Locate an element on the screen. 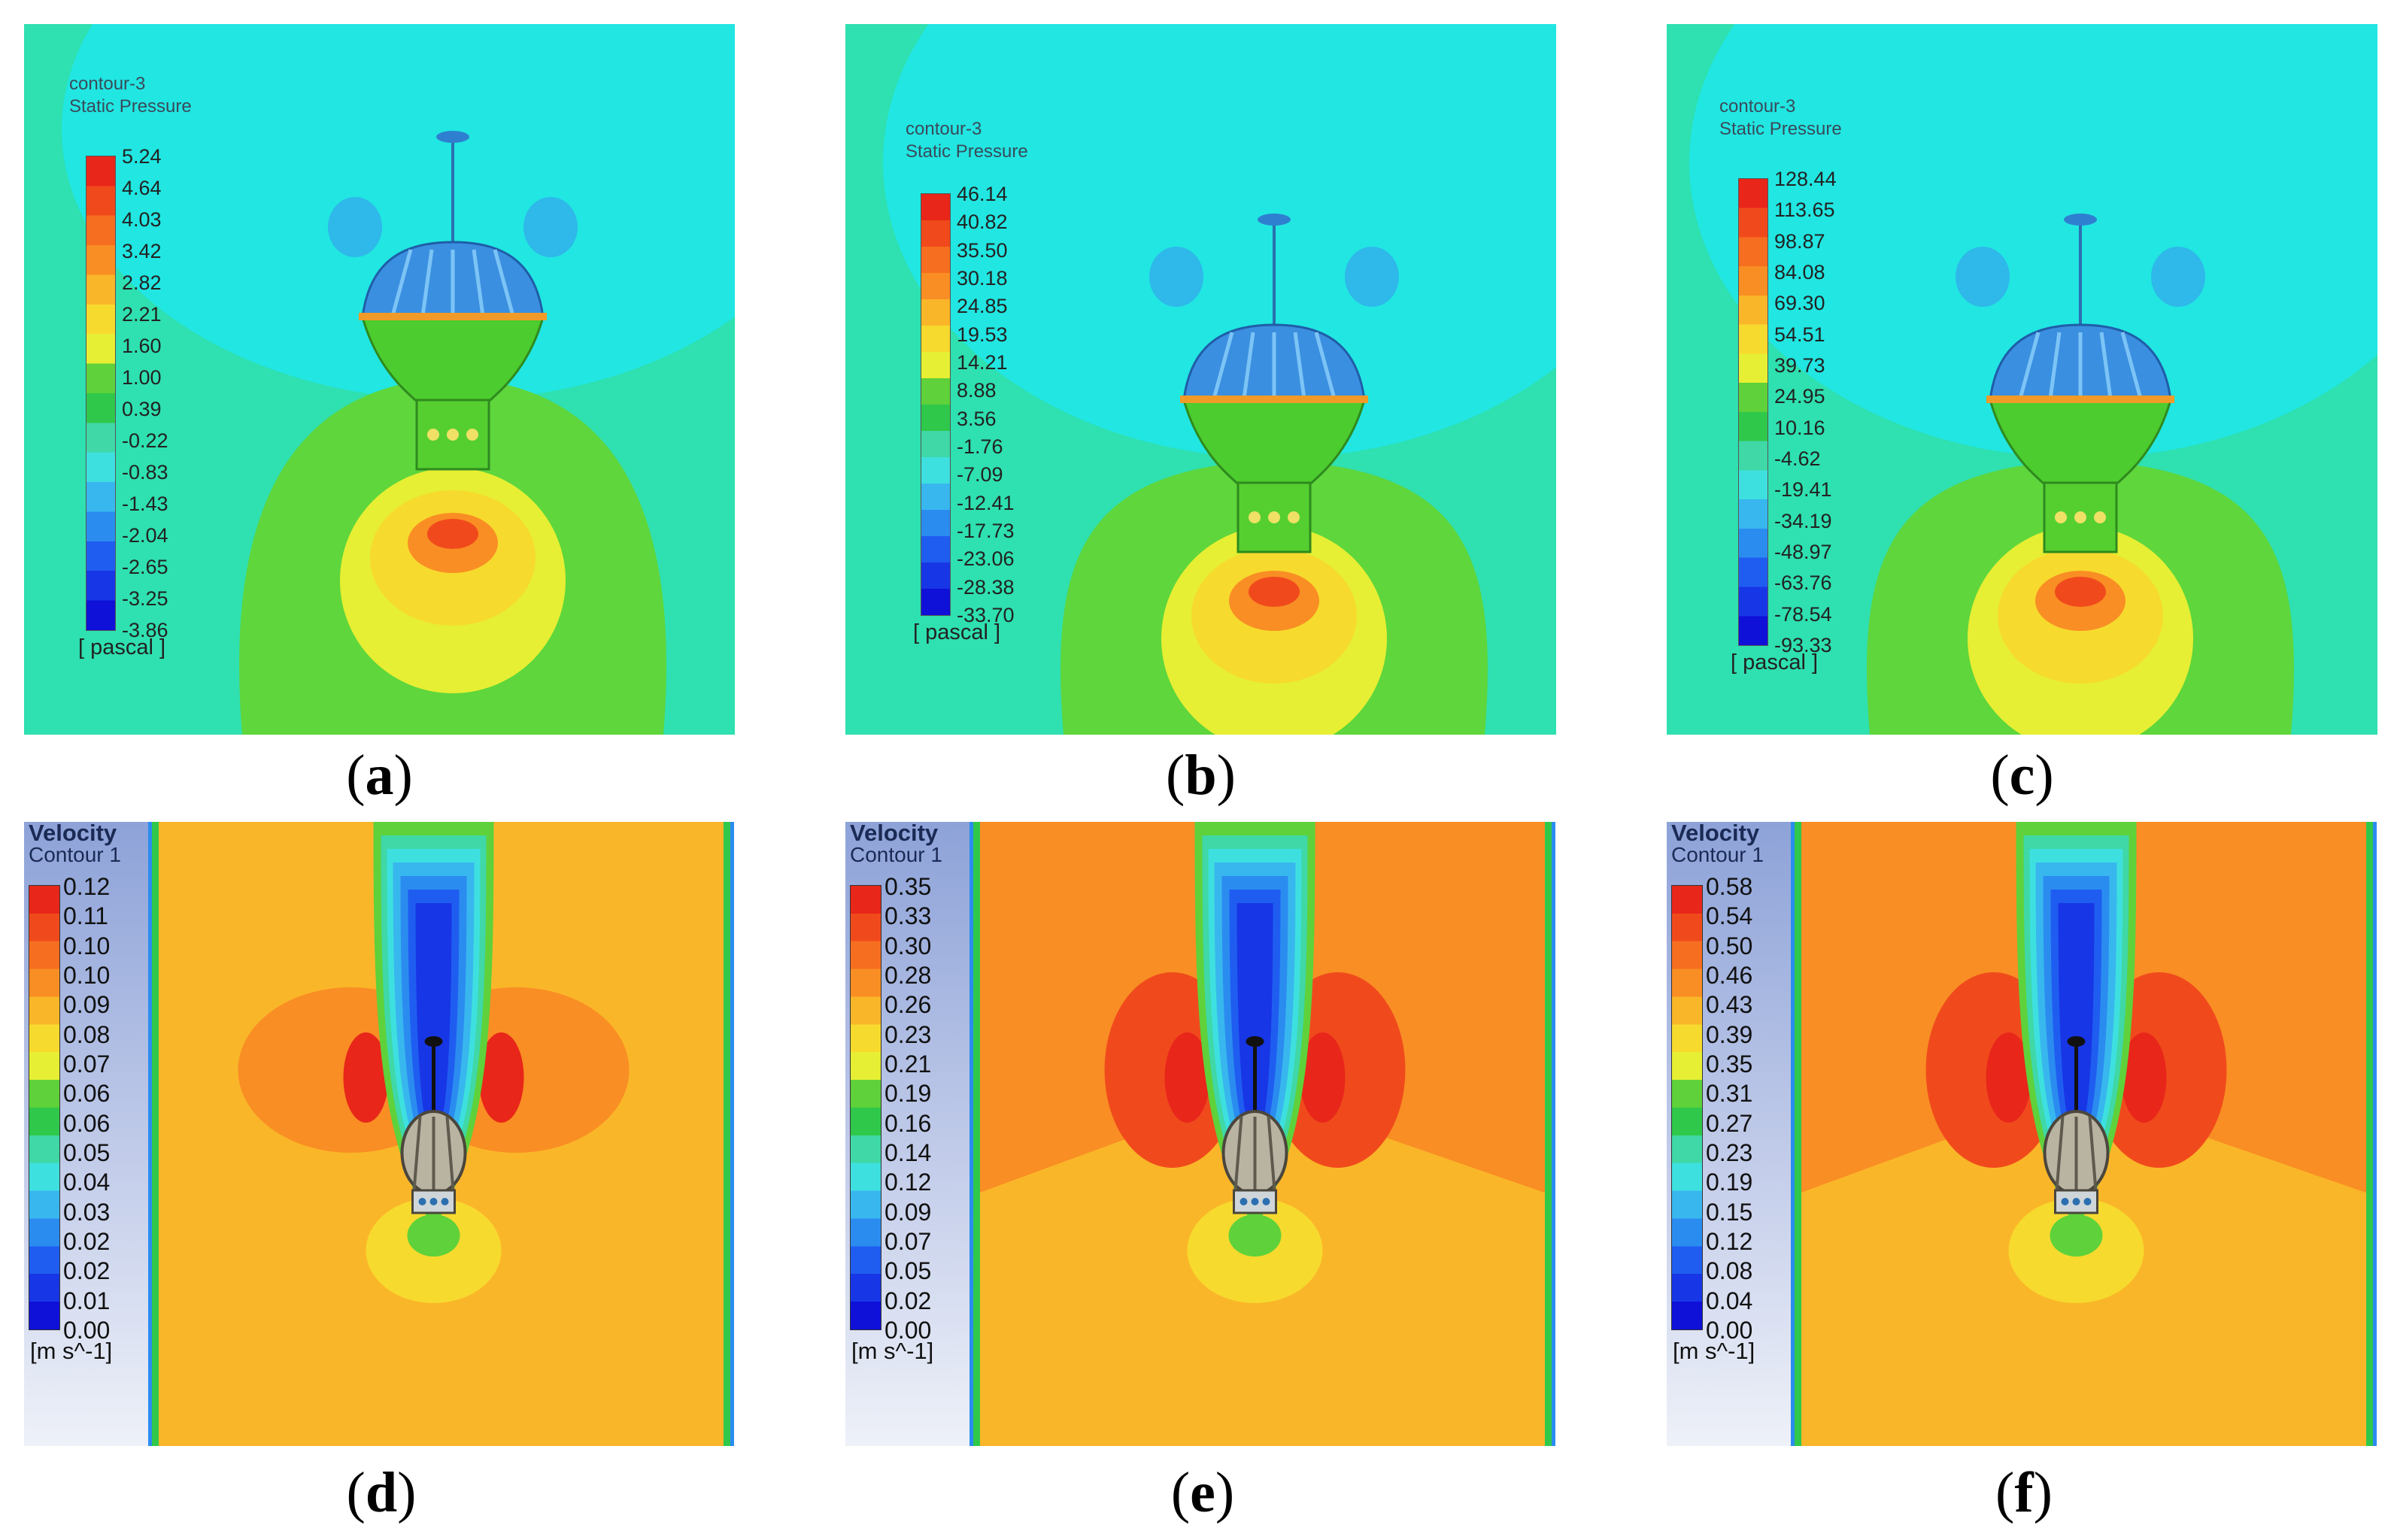 This screenshot has height=1540, width=2388. legend-tick-label: 0.26 is located at coordinates (908, 1005).